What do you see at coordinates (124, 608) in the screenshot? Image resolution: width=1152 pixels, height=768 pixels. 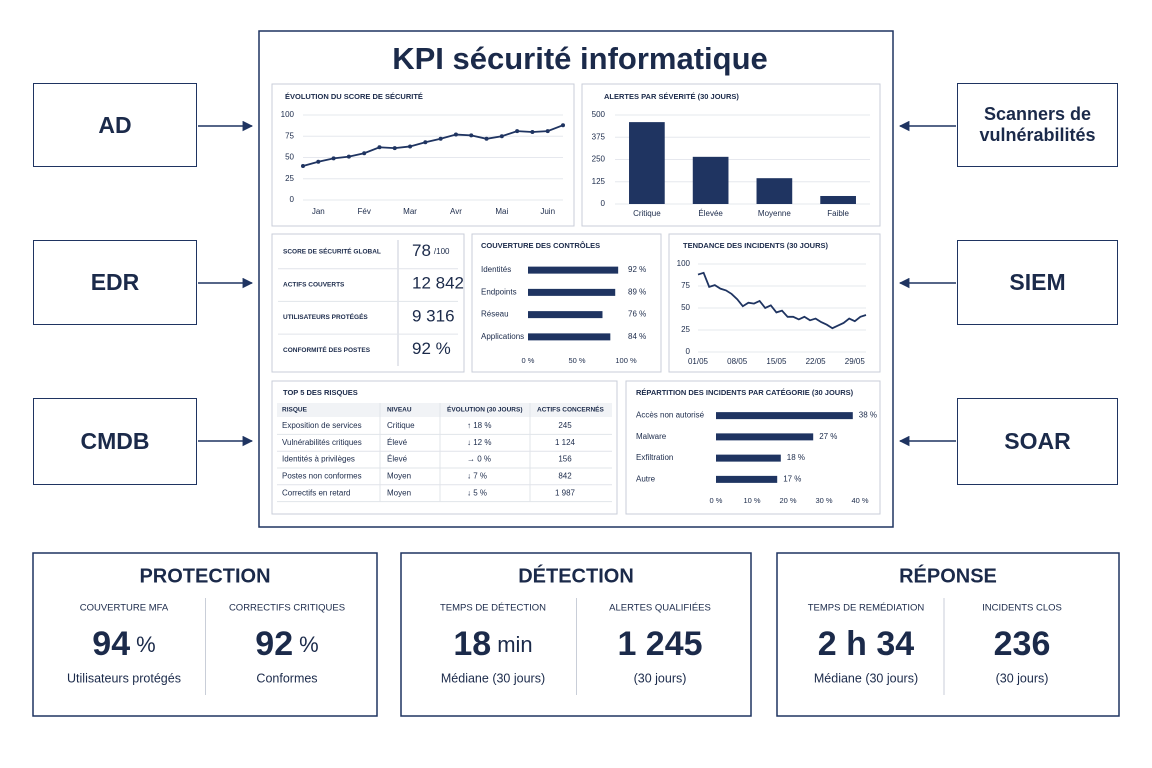 I see `metric-label: COUVERTURE MFA` at bounding box center [124, 608].